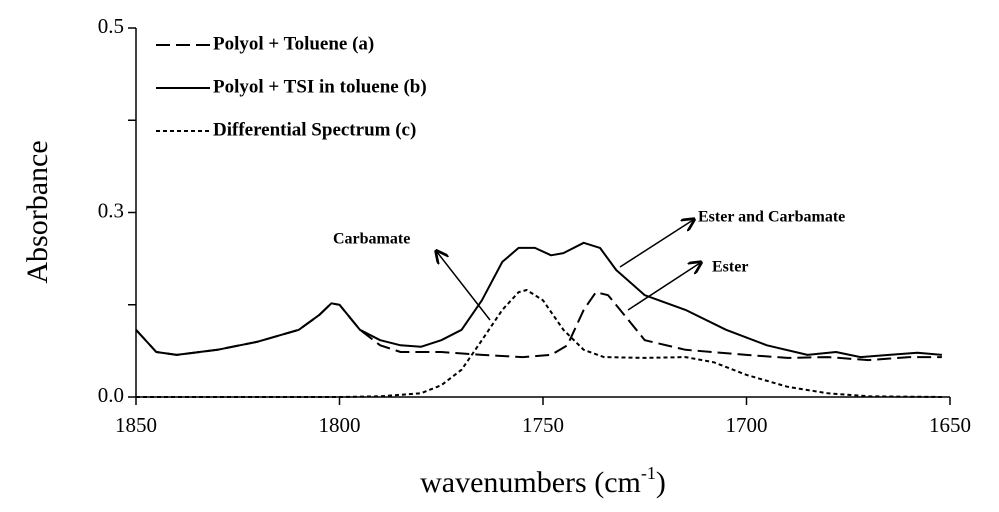  Describe the element at coordinates (730, 267) in the screenshot. I see `annotation: Ester` at that location.